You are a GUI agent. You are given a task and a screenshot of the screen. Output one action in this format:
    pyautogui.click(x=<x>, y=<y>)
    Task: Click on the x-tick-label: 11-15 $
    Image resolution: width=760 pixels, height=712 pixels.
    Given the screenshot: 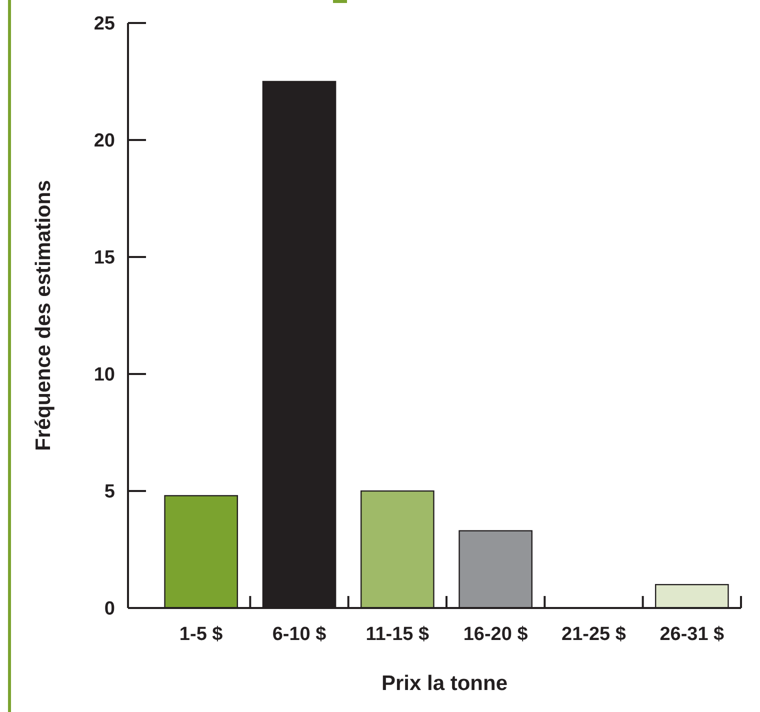 What is the action you would take?
    pyautogui.click(x=398, y=634)
    